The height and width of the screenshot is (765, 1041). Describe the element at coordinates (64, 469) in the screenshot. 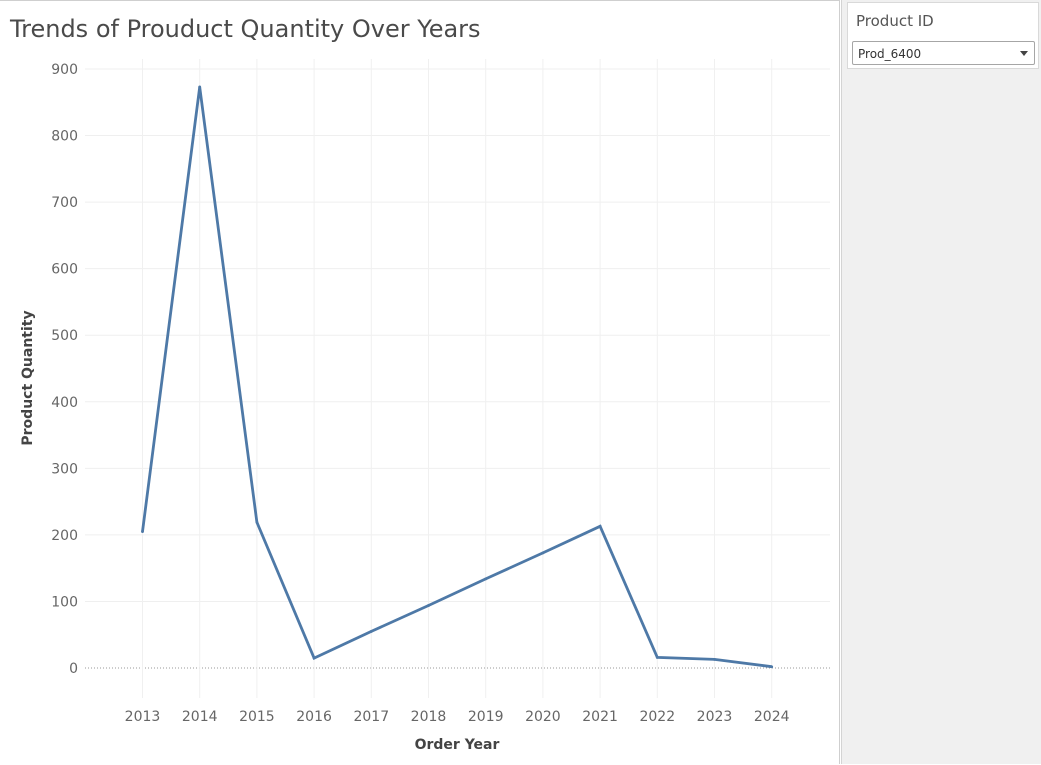

I see `y-tick-label: 300` at that location.